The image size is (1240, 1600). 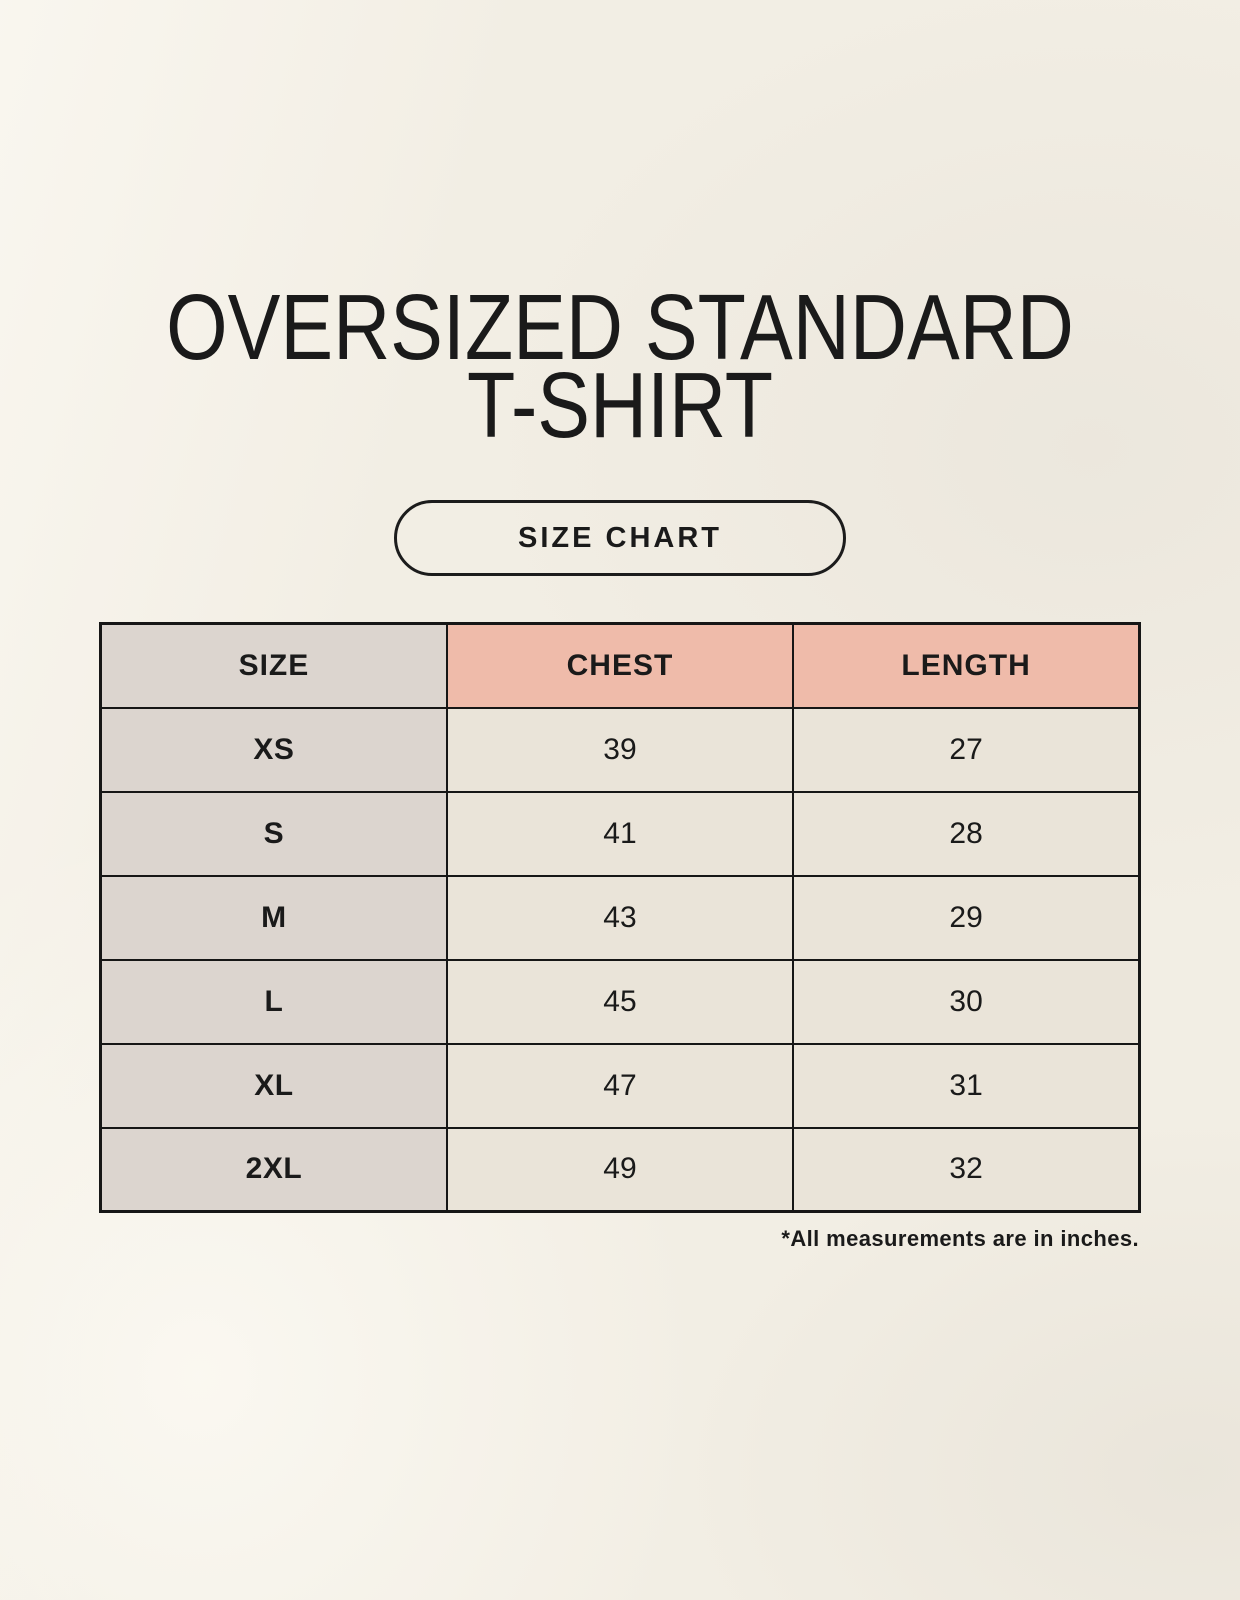 I want to click on size-table-header: SIZE CHEST LENGTH, so click(x=620, y=665).